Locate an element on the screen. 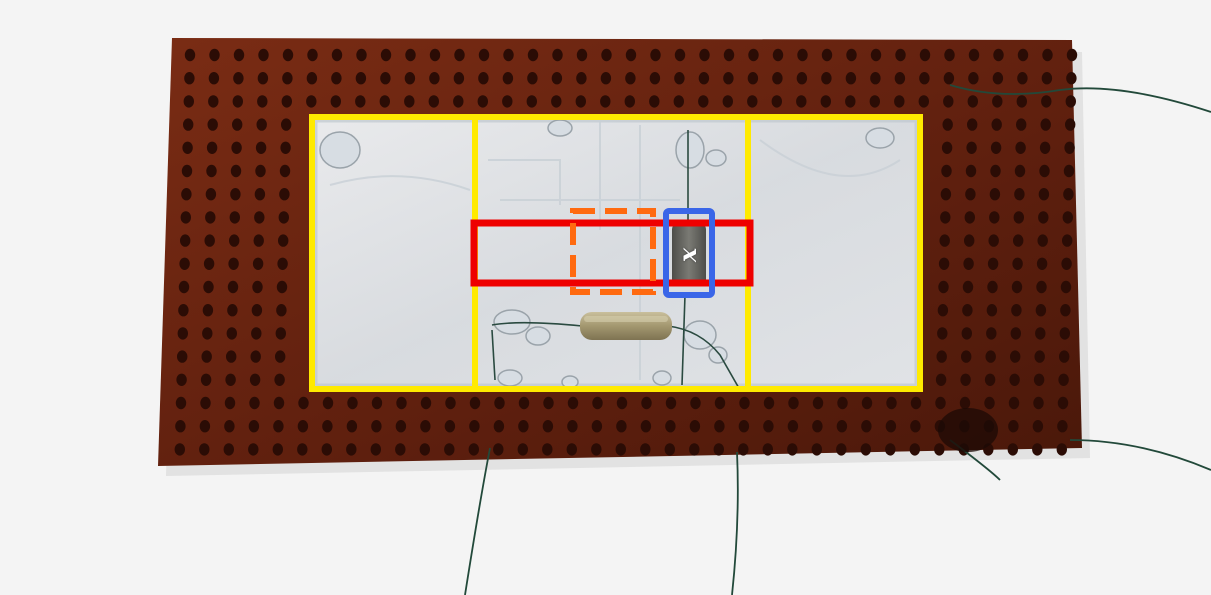 The width and height of the screenshot is (1211, 595). red-region-box is located at coordinates (612, 253).